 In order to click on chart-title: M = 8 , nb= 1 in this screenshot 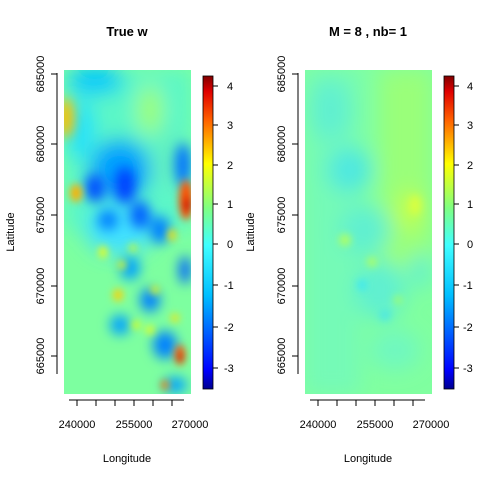, I will do `click(368, 31)`.